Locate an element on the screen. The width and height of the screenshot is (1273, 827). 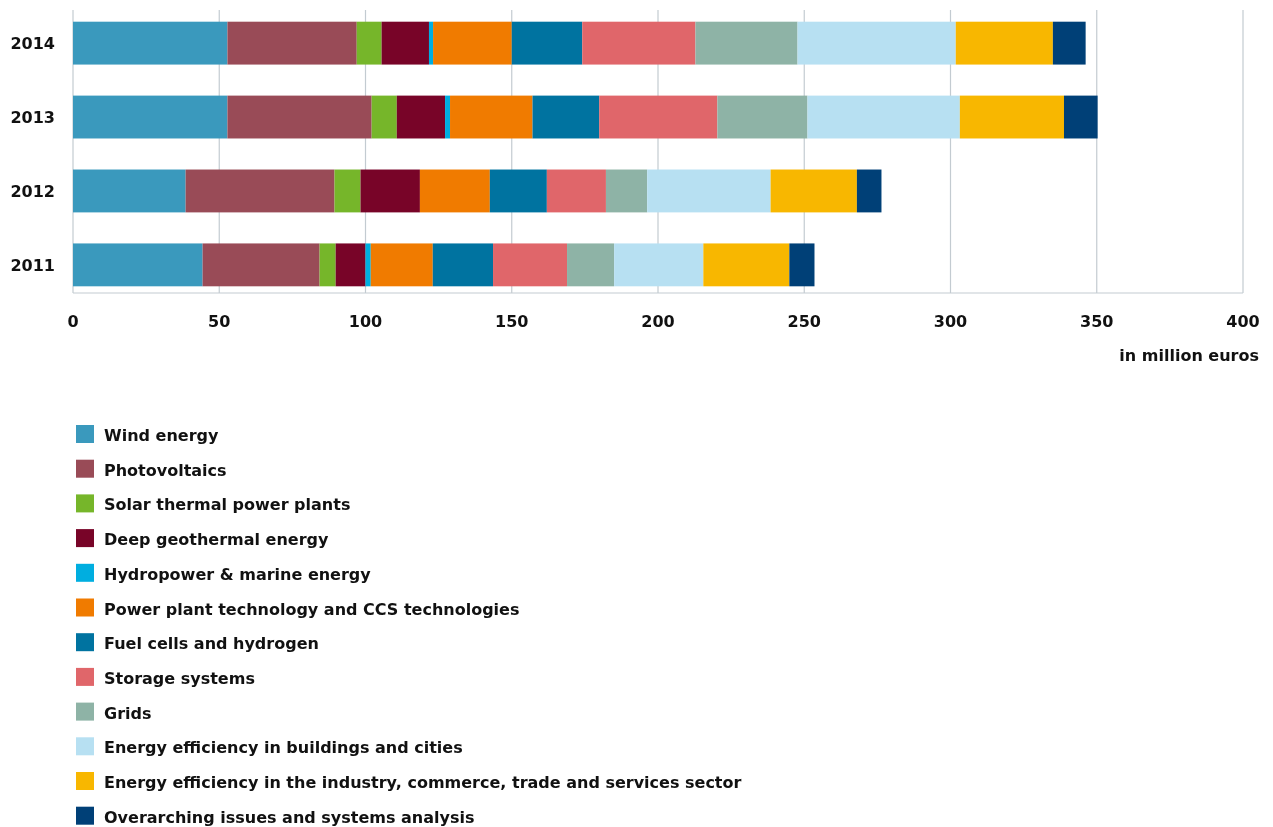
x-tick-label: 200 is located at coordinates (658, 321).